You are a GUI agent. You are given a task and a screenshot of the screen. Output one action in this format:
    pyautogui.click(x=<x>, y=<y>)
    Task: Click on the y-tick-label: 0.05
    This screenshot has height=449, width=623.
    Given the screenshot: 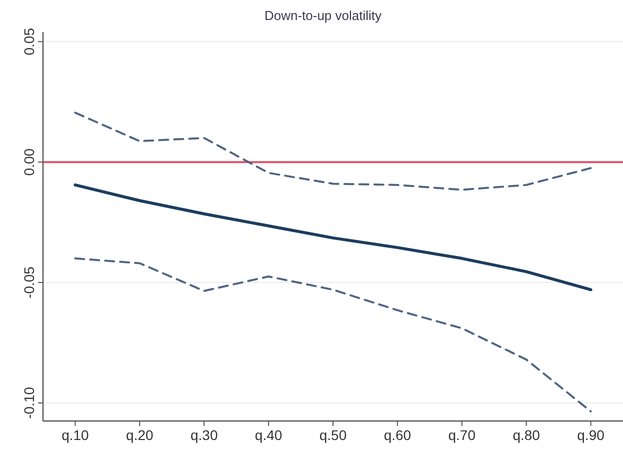 What is the action you would take?
    pyautogui.click(x=29, y=42)
    